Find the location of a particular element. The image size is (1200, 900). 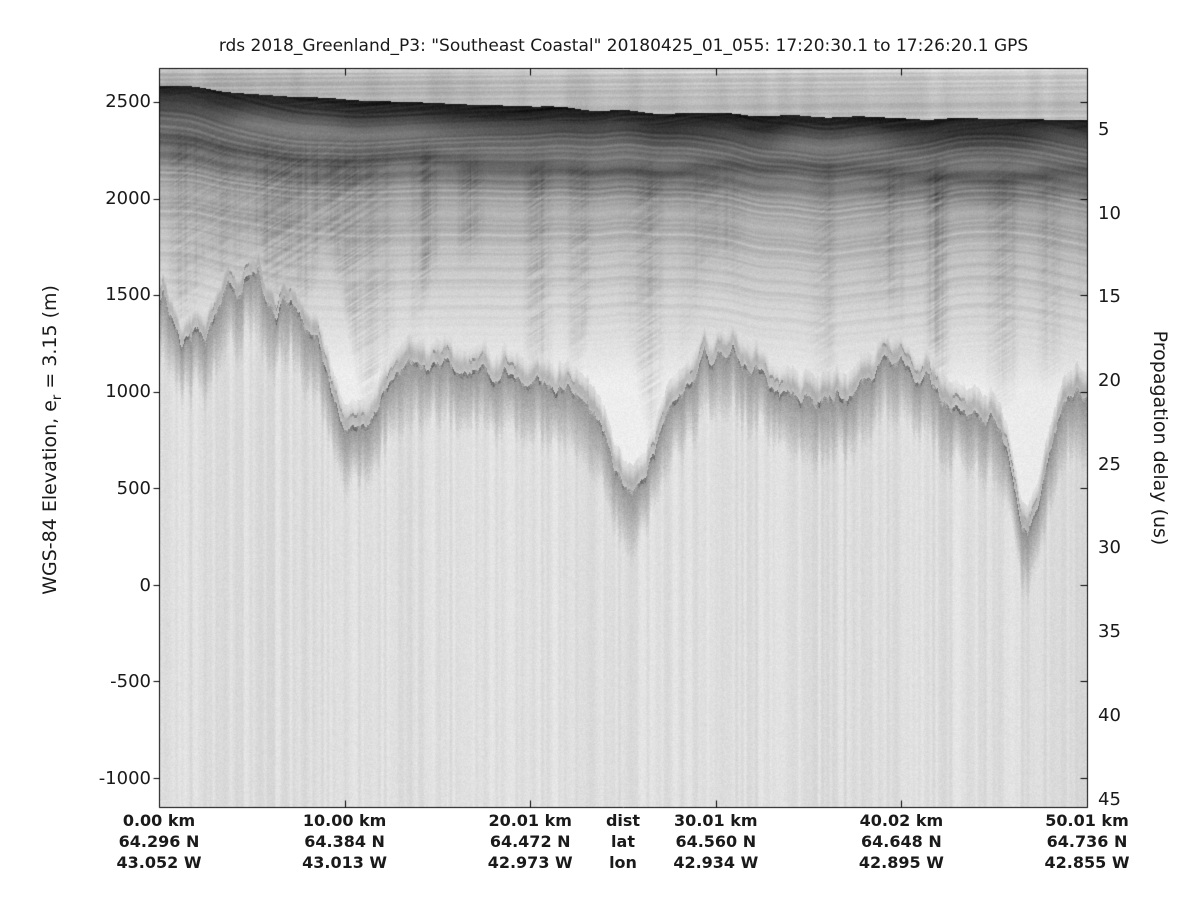

dist-label: 50.01 km is located at coordinates (1087, 820).